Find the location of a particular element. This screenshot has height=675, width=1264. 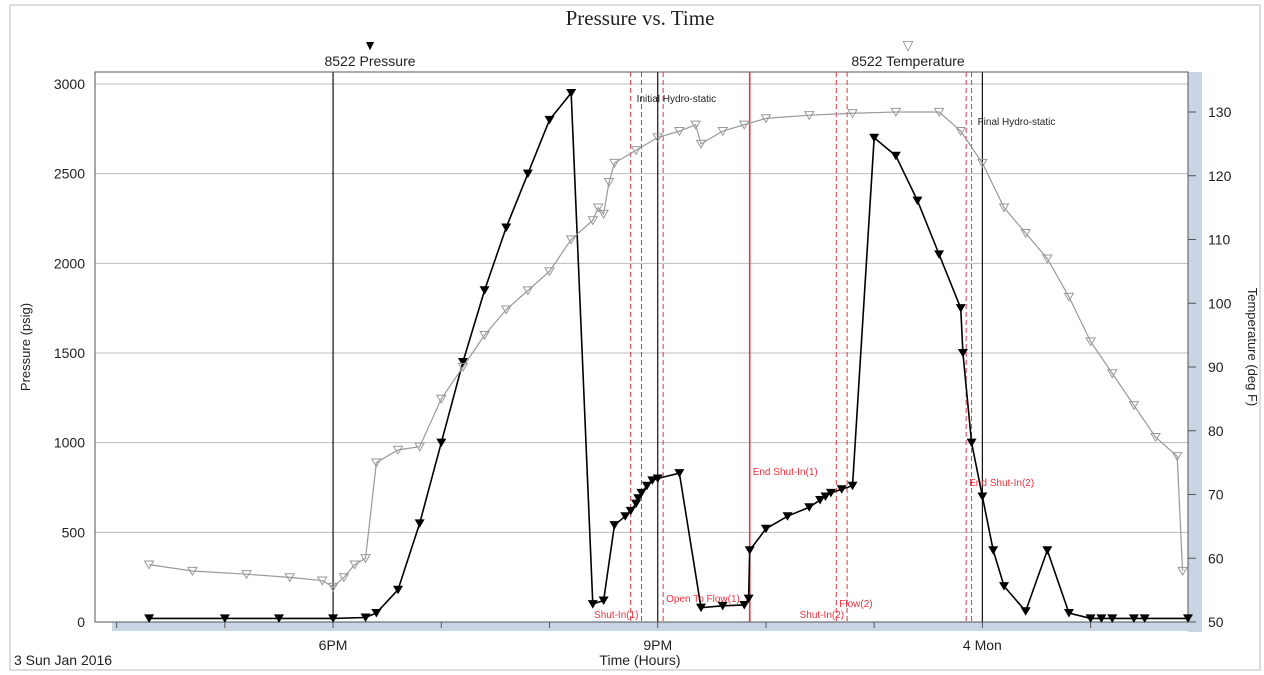

y-tick-right-label: 60 is located at coordinates (1216, 558).